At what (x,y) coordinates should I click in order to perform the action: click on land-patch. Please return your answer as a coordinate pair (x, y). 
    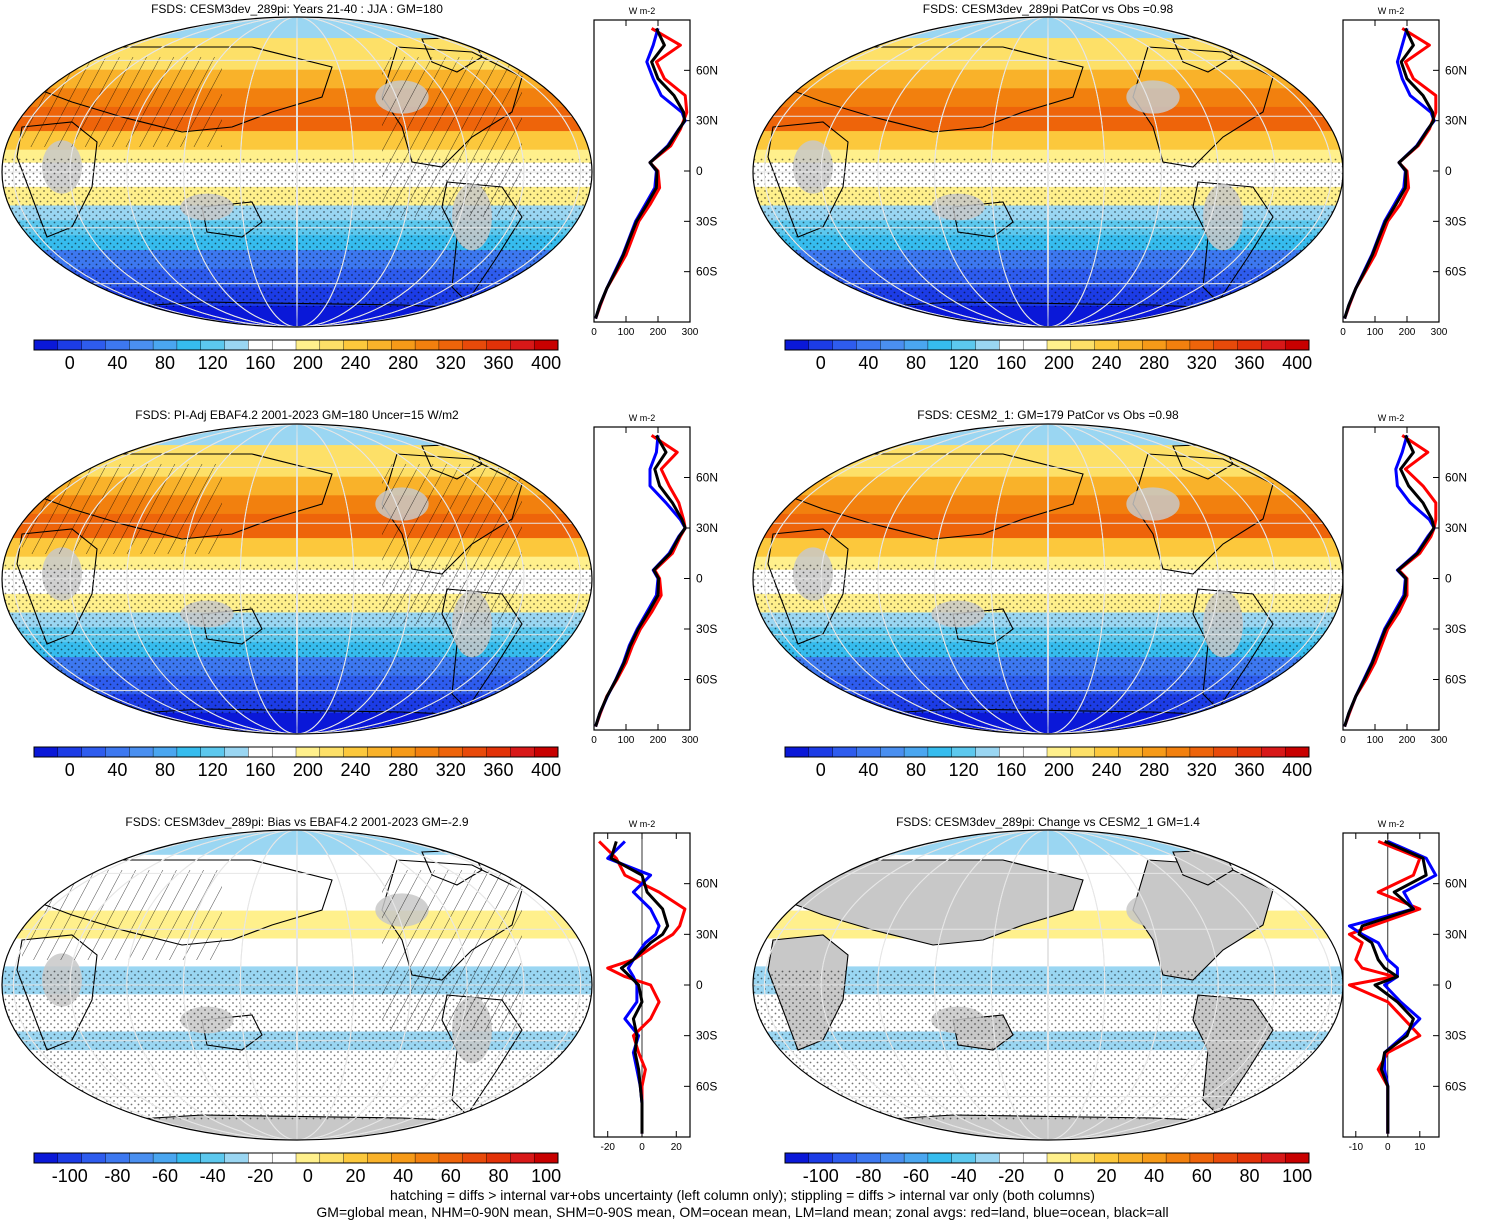
    Looking at the image, I should click on (1153, 910).